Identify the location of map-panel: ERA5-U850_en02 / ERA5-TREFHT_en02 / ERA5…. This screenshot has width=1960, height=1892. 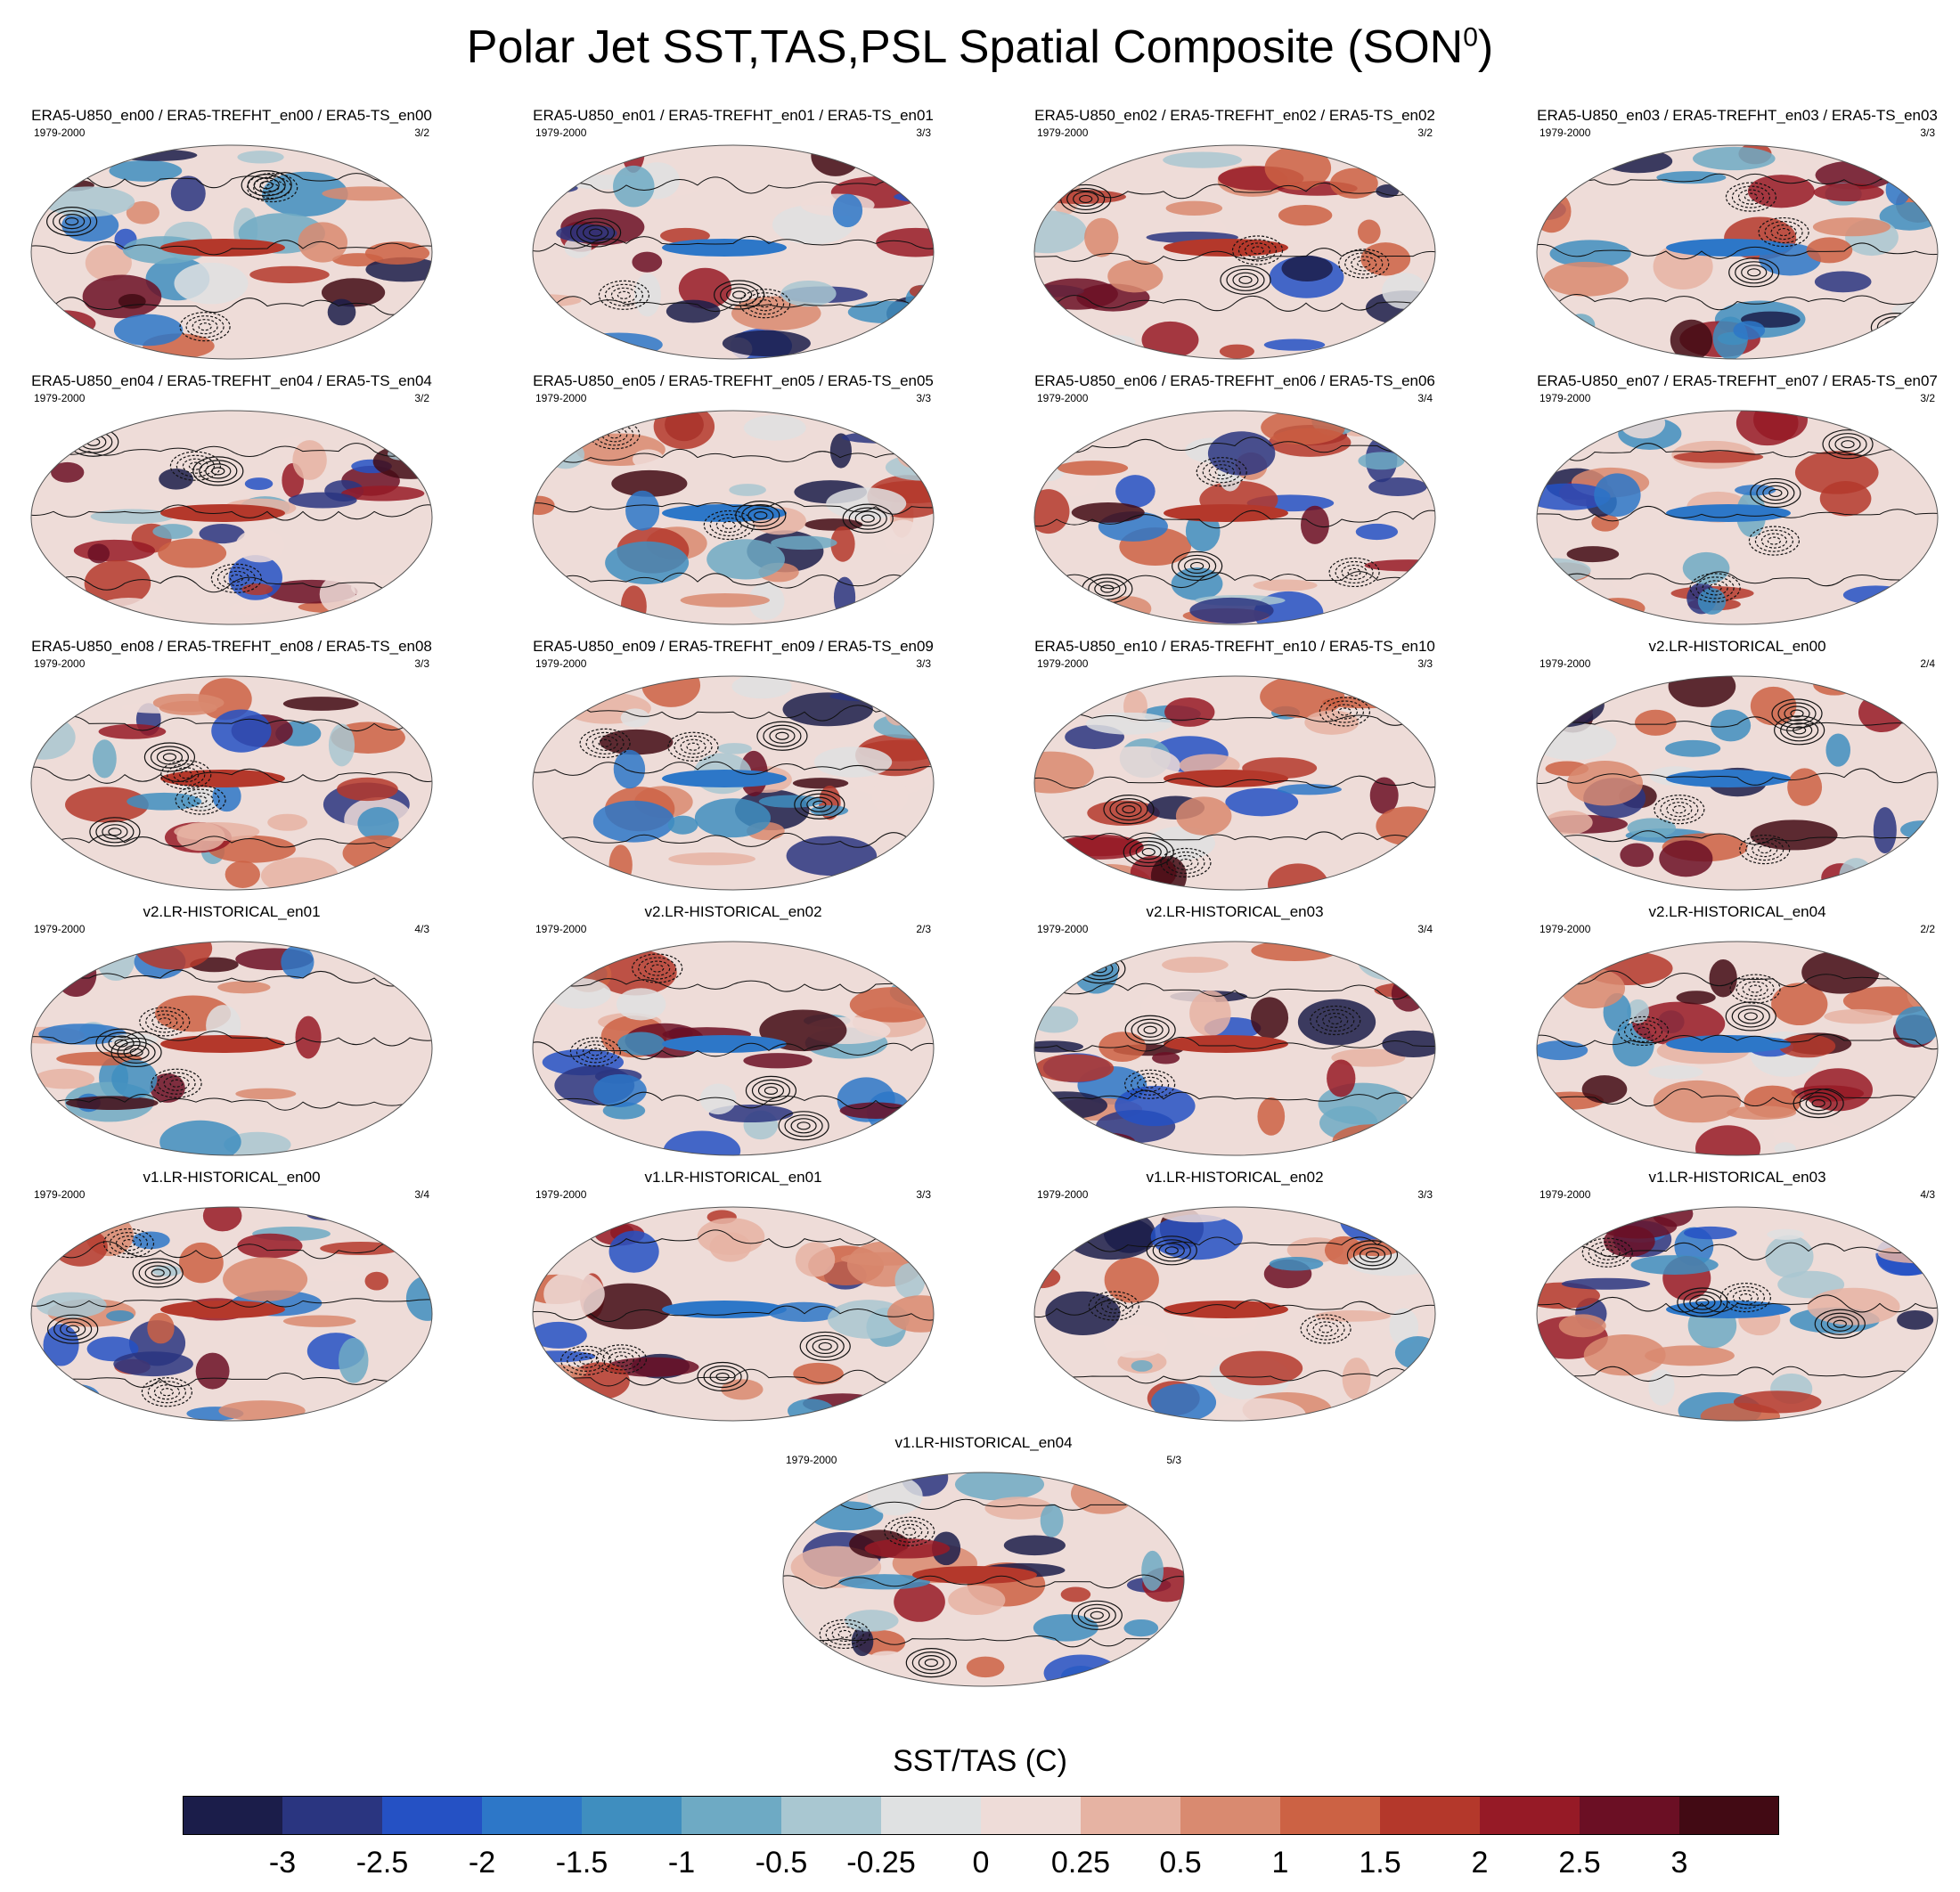
(1234, 236).